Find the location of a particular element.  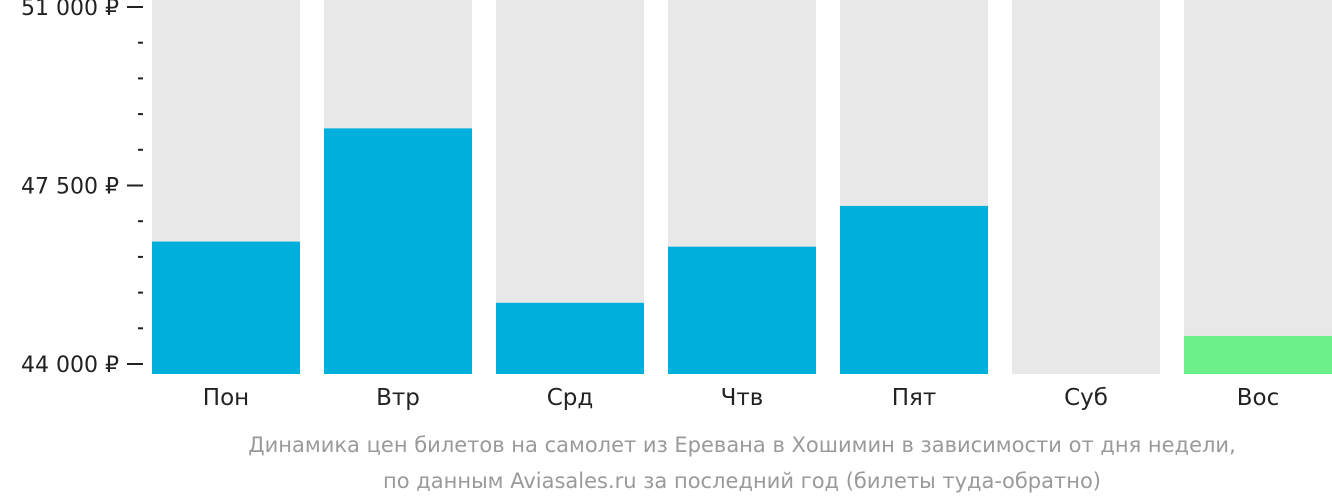

y-tick-label-1: 47 500 ₽ is located at coordinates (70, 187).